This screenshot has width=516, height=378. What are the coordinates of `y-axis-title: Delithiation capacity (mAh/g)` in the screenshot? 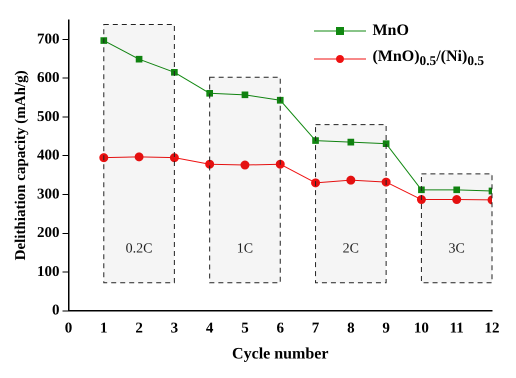 It's located at (20, 165).